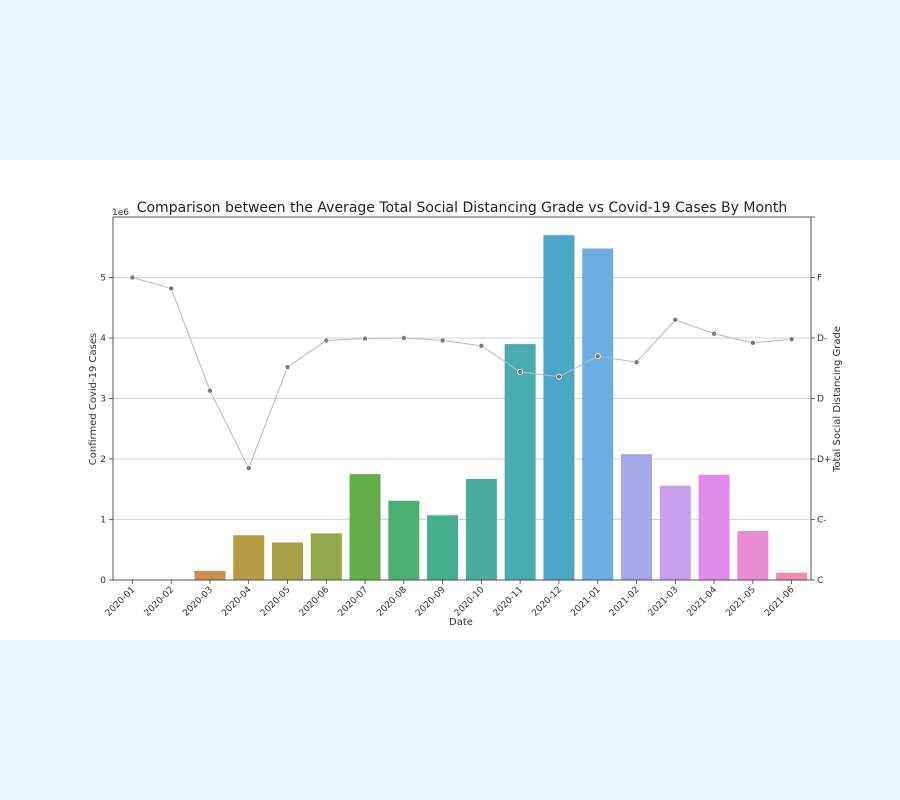 Image resolution: width=900 pixels, height=800 pixels. What do you see at coordinates (276, 602) in the screenshot?
I see `x-tick-label: 2020-05` at bounding box center [276, 602].